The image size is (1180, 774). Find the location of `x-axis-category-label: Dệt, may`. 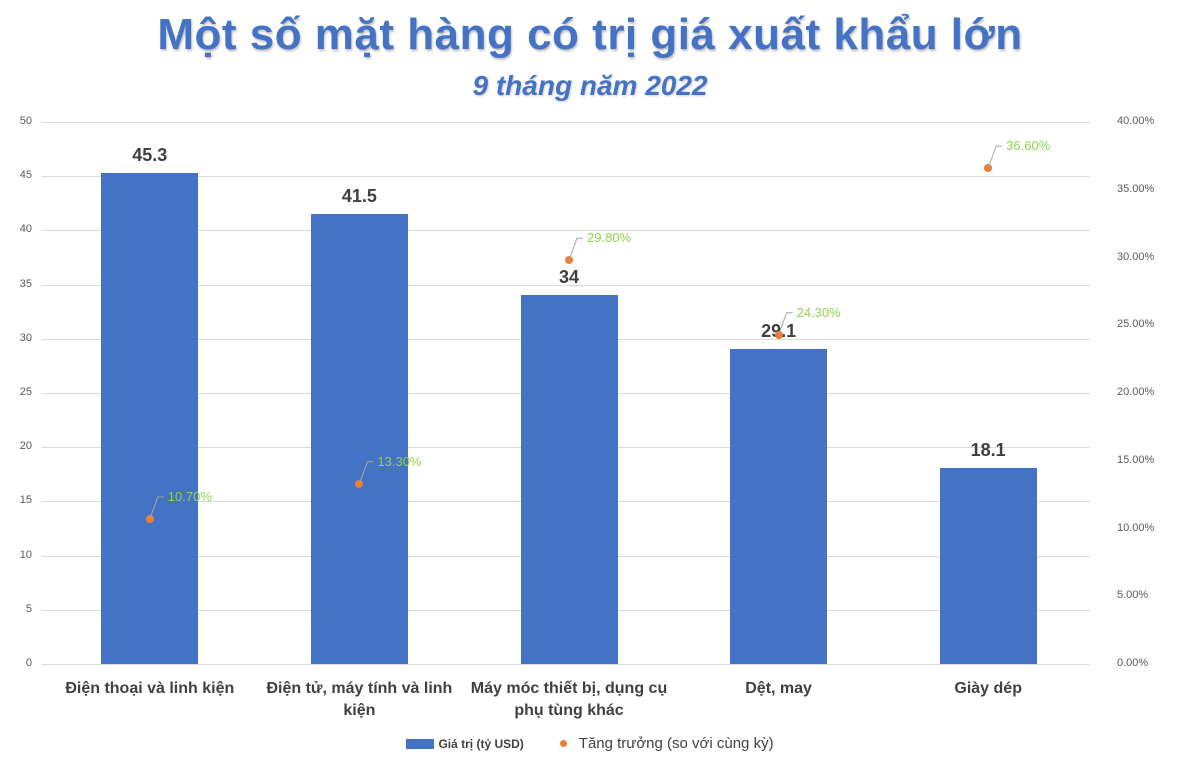

x-axis-category-label: Dệt, may is located at coordinates (778, 688).